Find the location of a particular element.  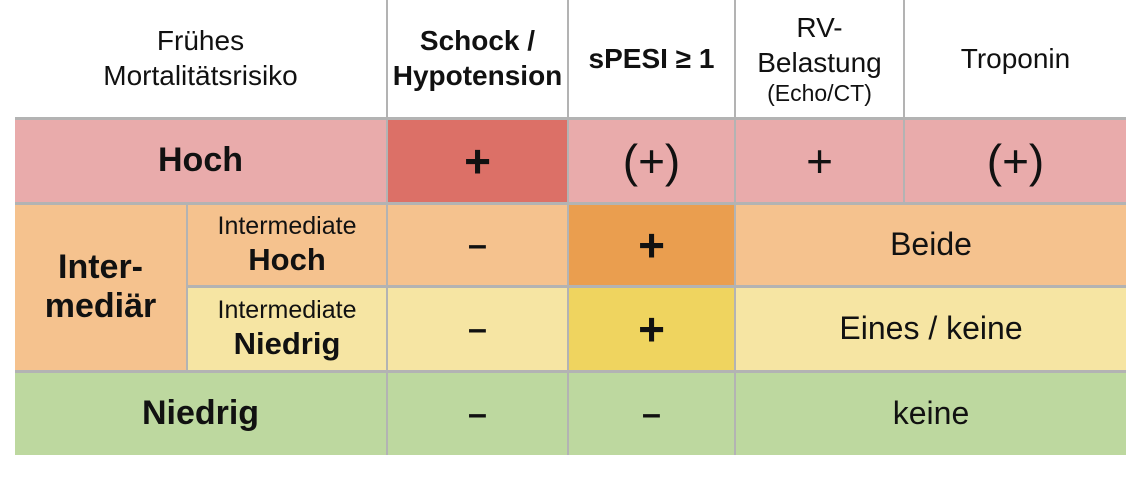

intermediate-low-sublabel-top: Intermediate is located at coordinates (287, 309).